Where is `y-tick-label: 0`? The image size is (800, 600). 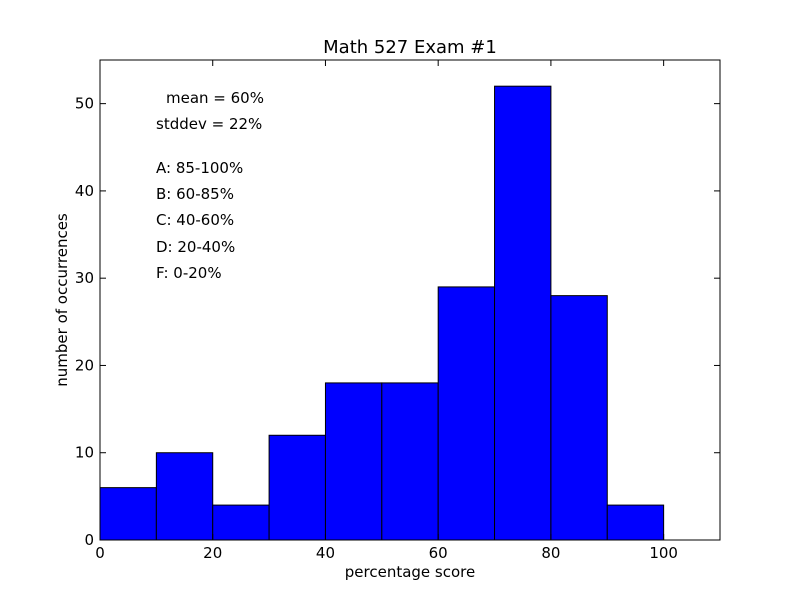
y-tick-label: 0 is located at coordinates (89, 540).